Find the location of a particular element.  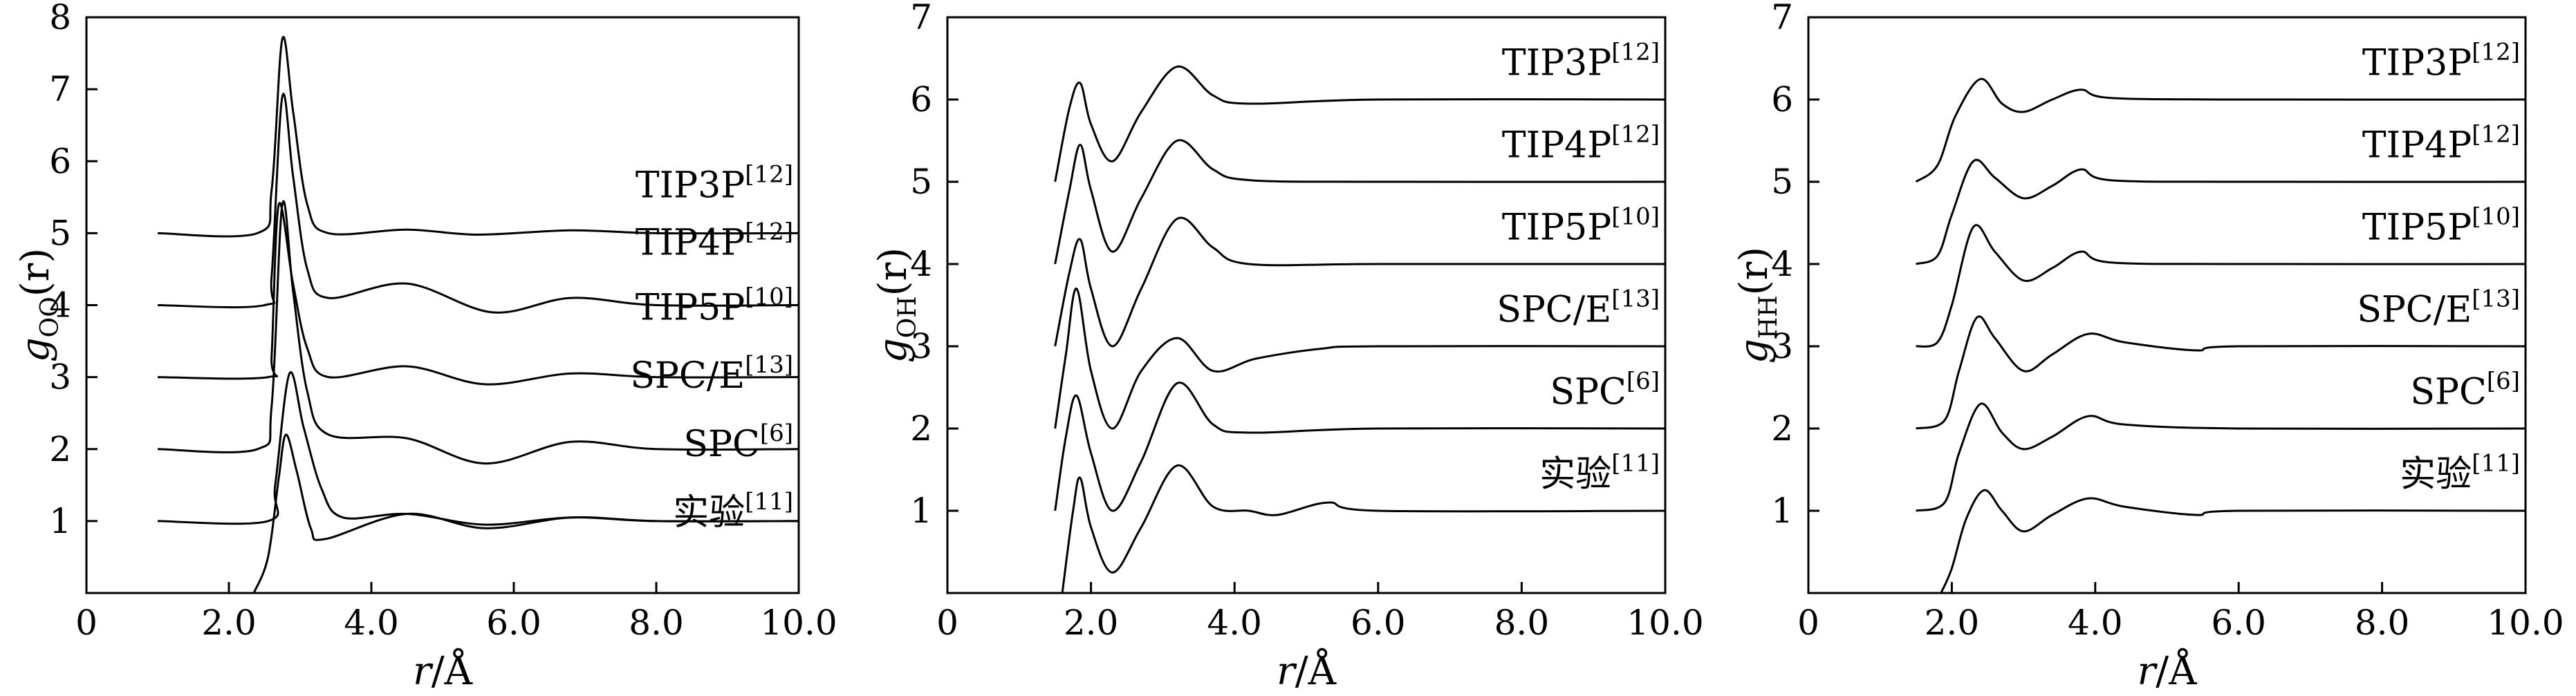

x-tick-label: 10.0 is located at coordinates (799, 623).